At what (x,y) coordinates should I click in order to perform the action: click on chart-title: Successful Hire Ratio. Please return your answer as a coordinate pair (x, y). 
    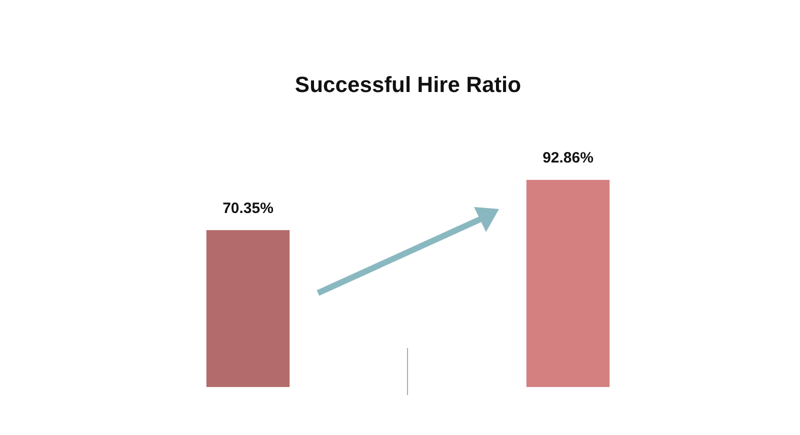
    Looking at the image, I should click on (408, 85).